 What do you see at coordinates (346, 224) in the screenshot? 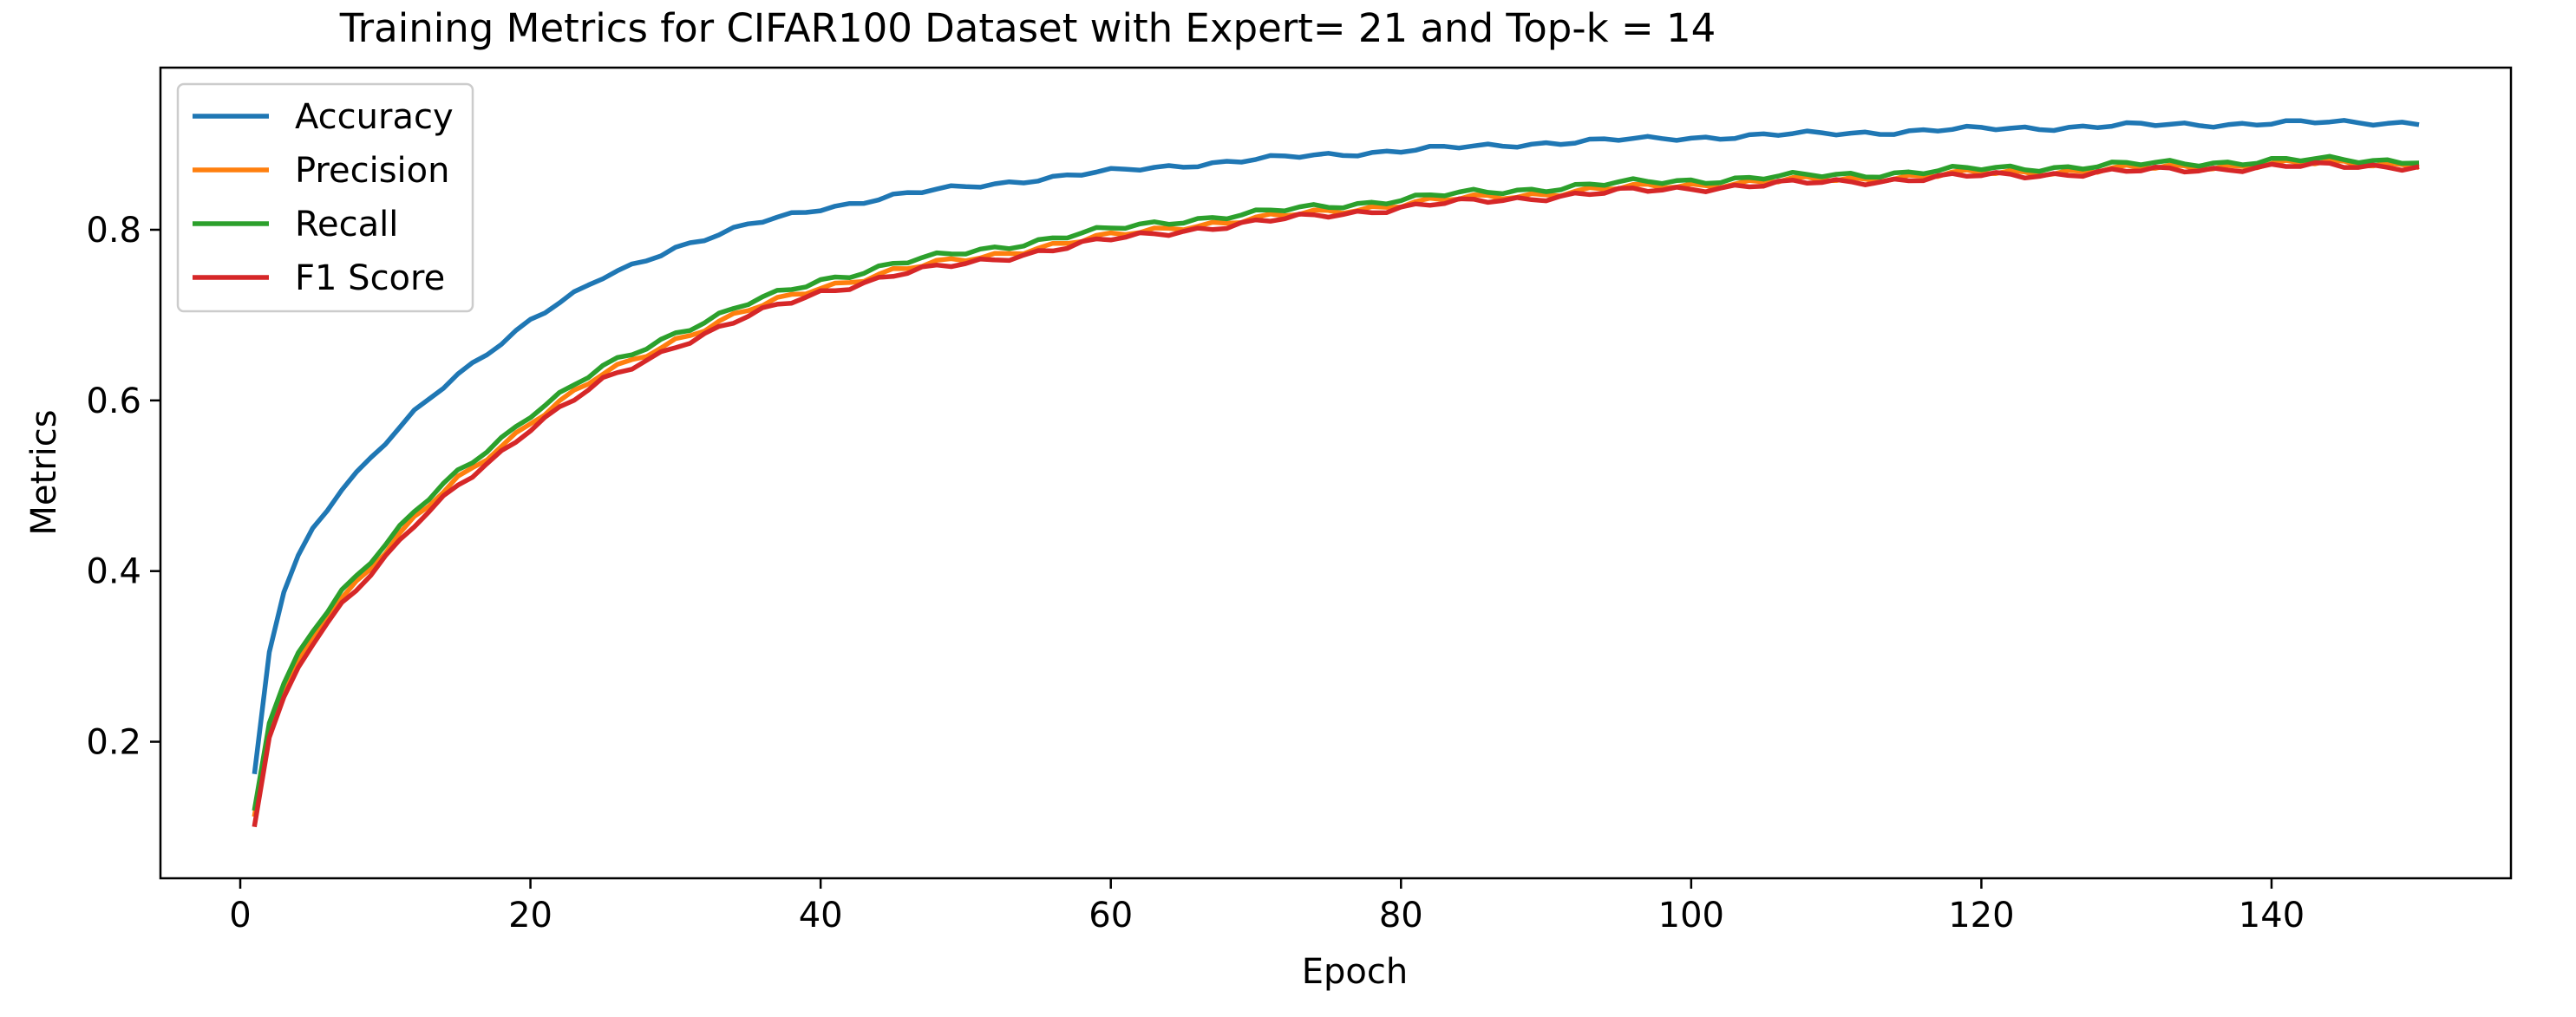
I see `legend-label: Recall` at bounding box center [346, 224].